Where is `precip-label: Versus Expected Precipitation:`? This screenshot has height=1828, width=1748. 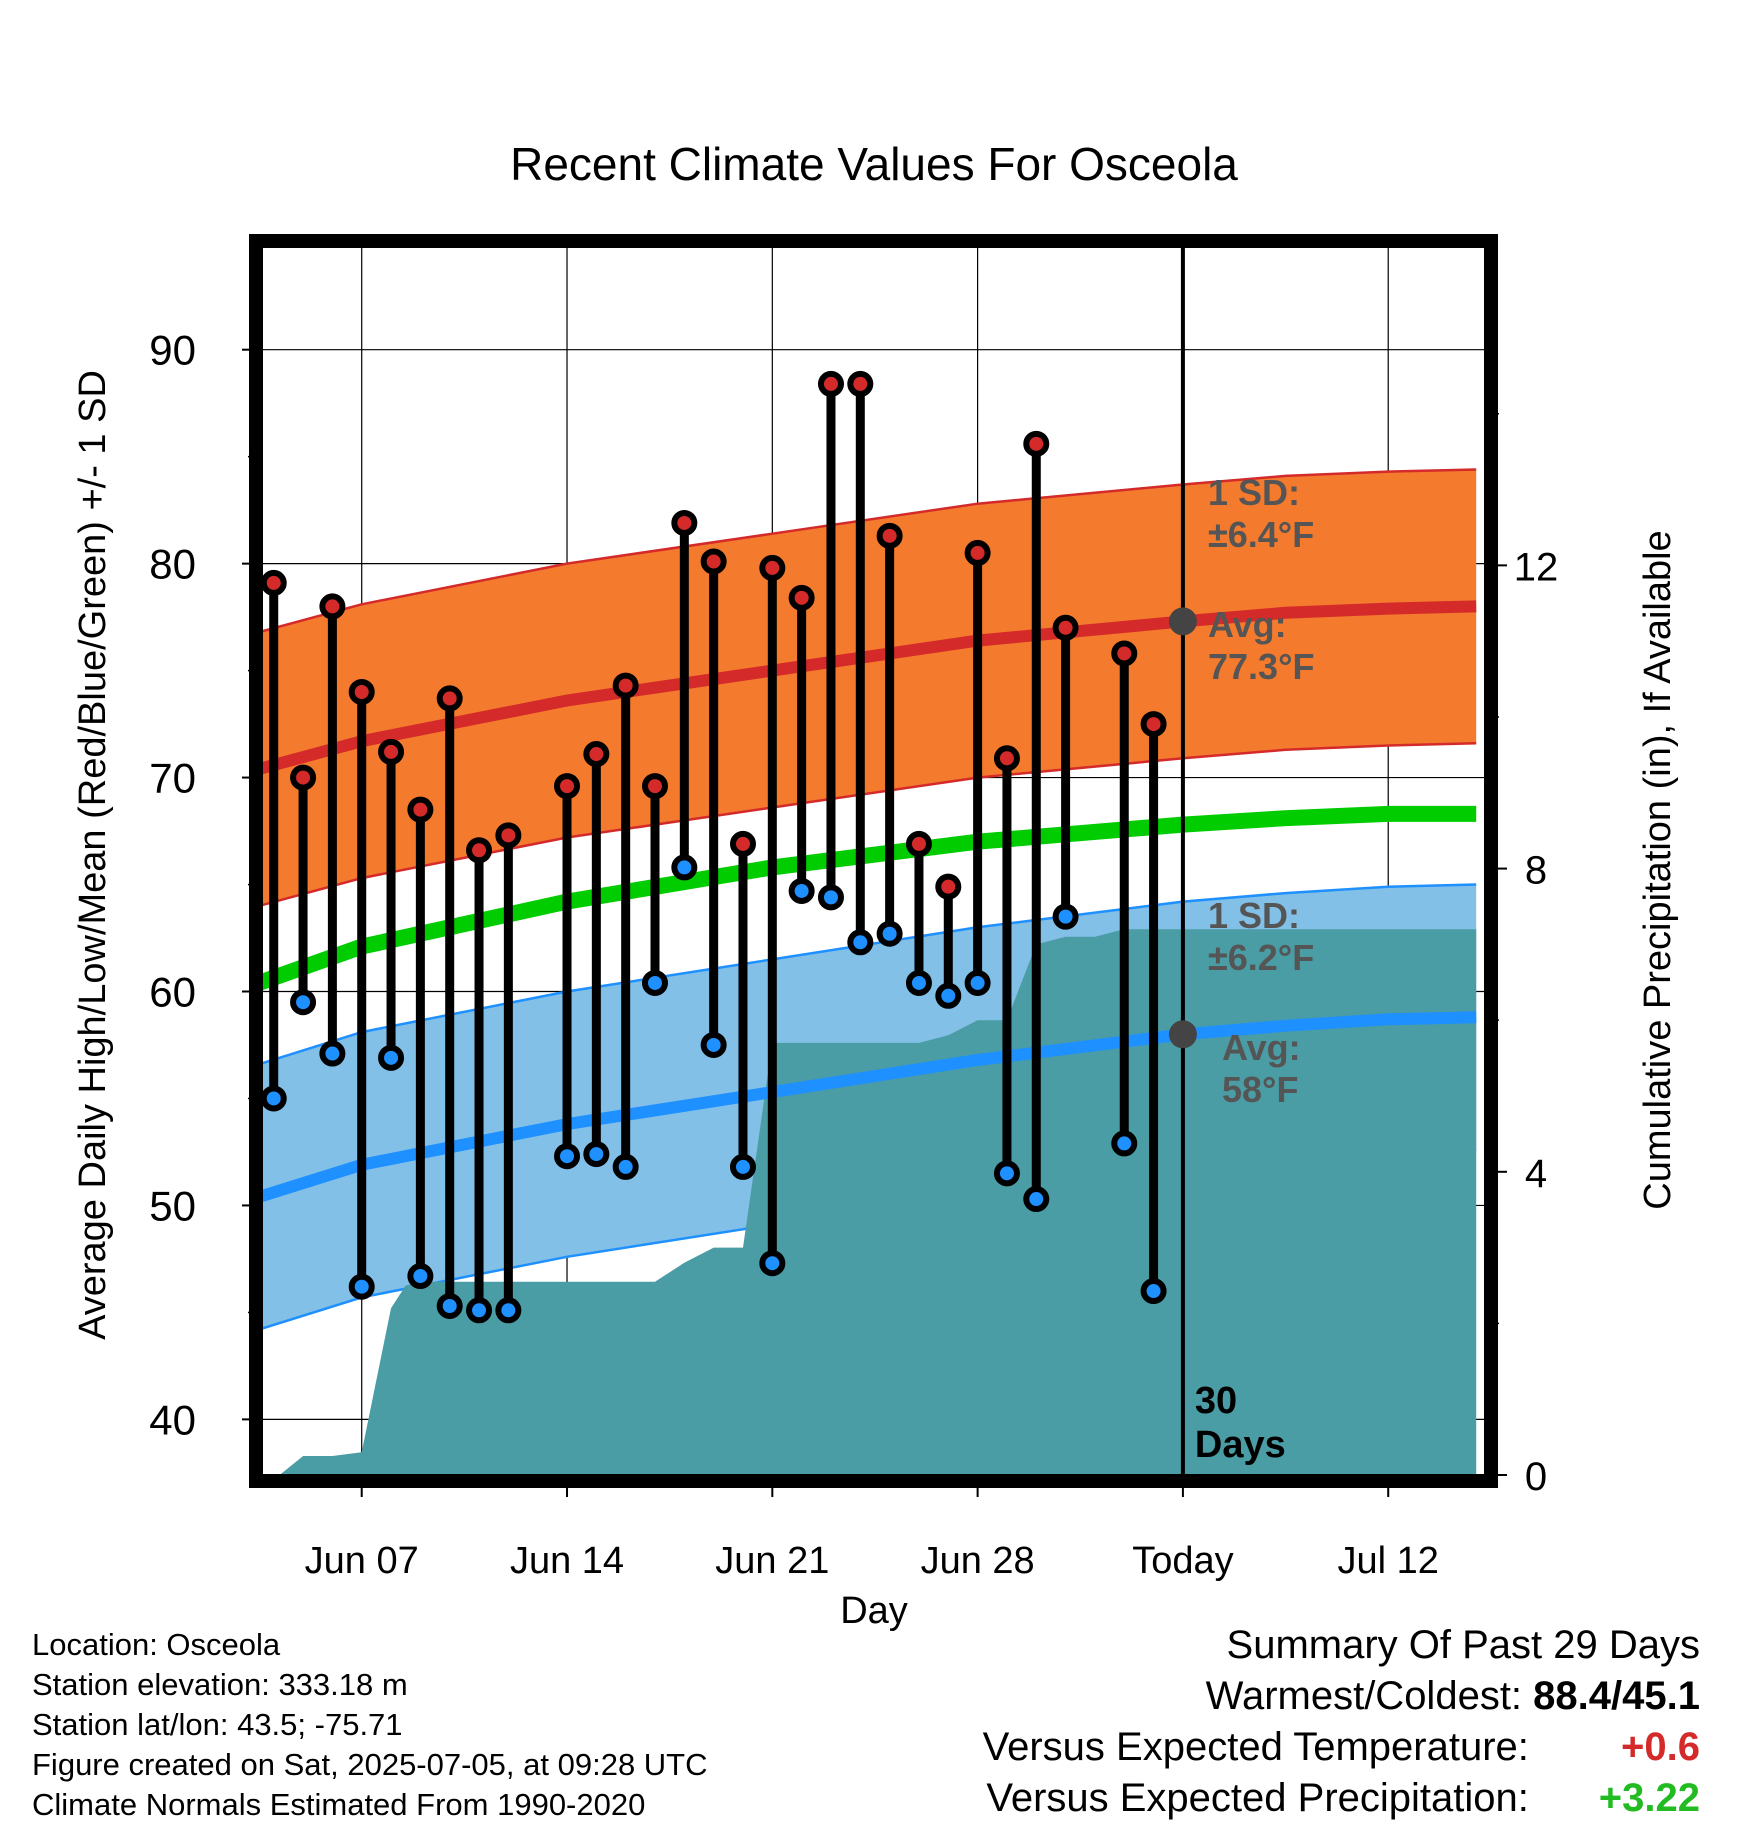 precip-label: Versus Expected Precipitation: is located at coordinates (1257, 1798).